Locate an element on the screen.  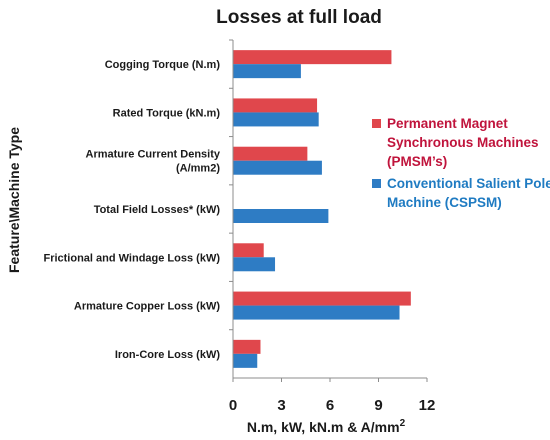
x-axis-label: N.m, kW, kN.m & A/mm2 is located at coordinates (326, 426).